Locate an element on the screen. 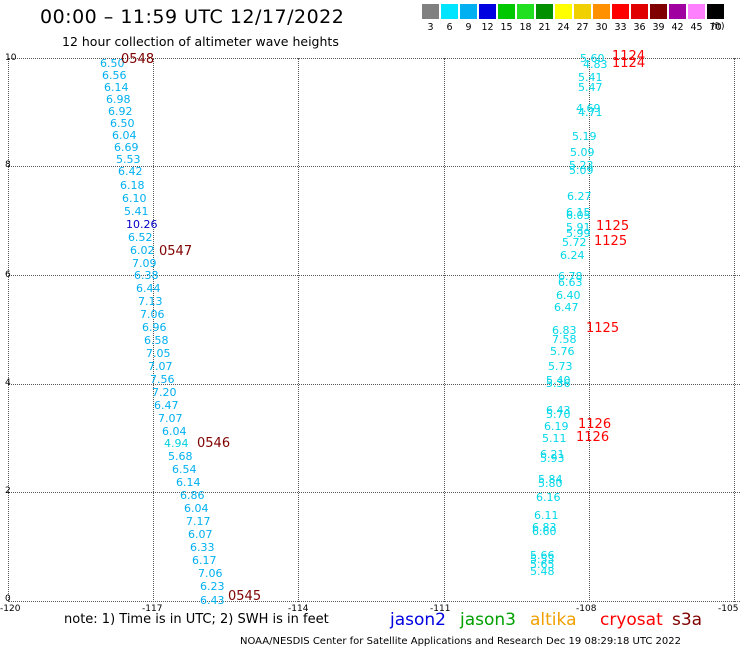  wave-height-value: 7.06 is located at coordinates (152, 314).